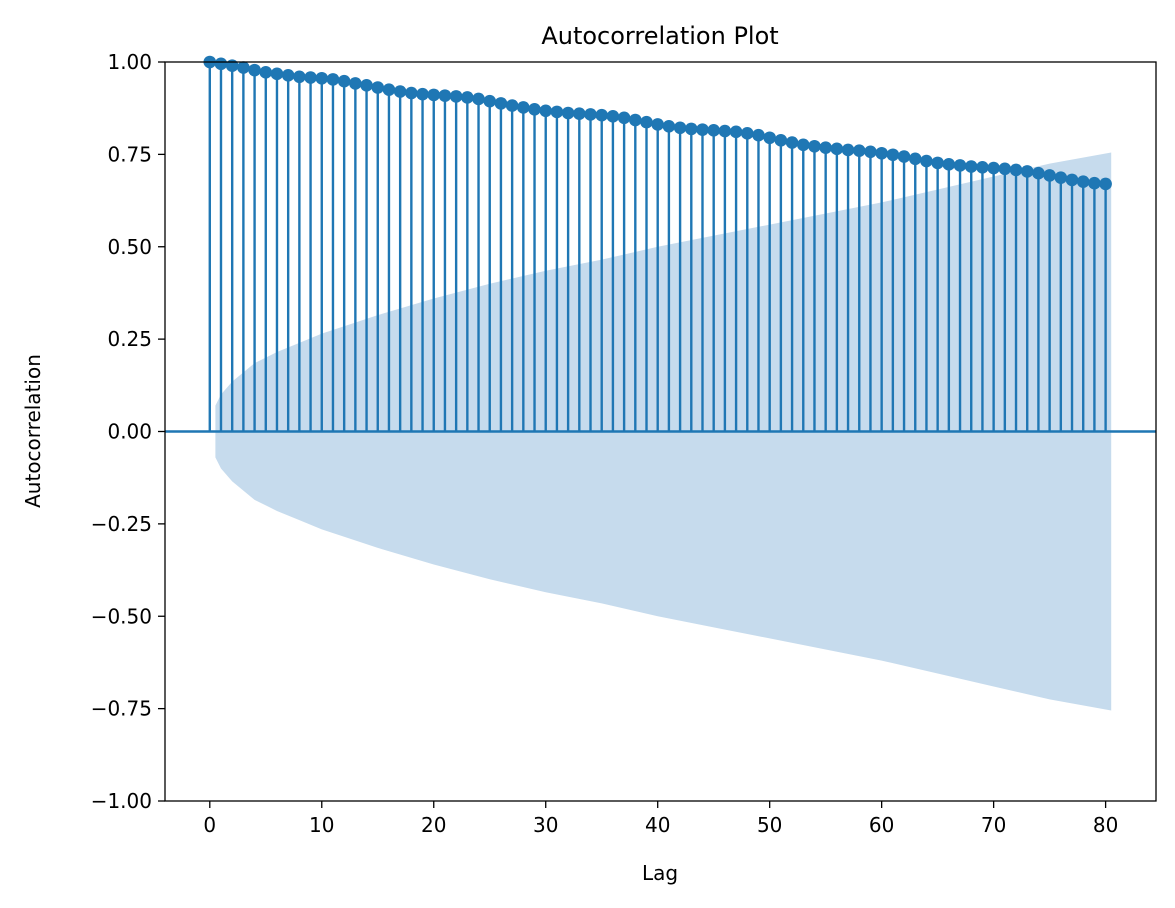 The height and width of the screenshot is (908, 1175). I want to click on x-tick-label: 30, so click(545, 825).